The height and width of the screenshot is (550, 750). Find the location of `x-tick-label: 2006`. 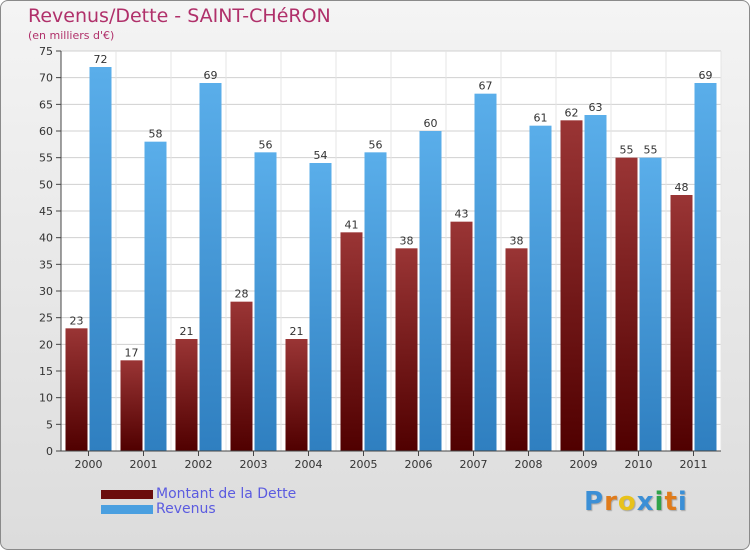

x-tick-label: 2006 is located at coordinates (419, 464).